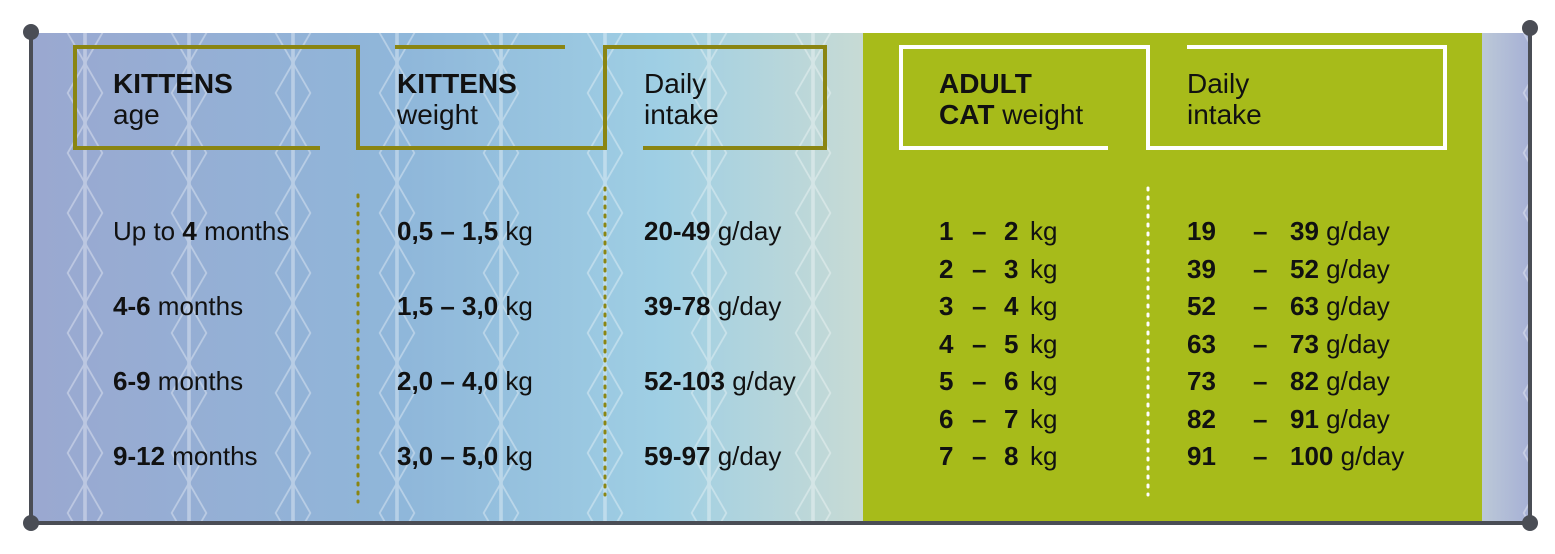  Describe the element at coordinates (1011, 231) in the screenshot. I see `adult-weight-to: 2` at that location.